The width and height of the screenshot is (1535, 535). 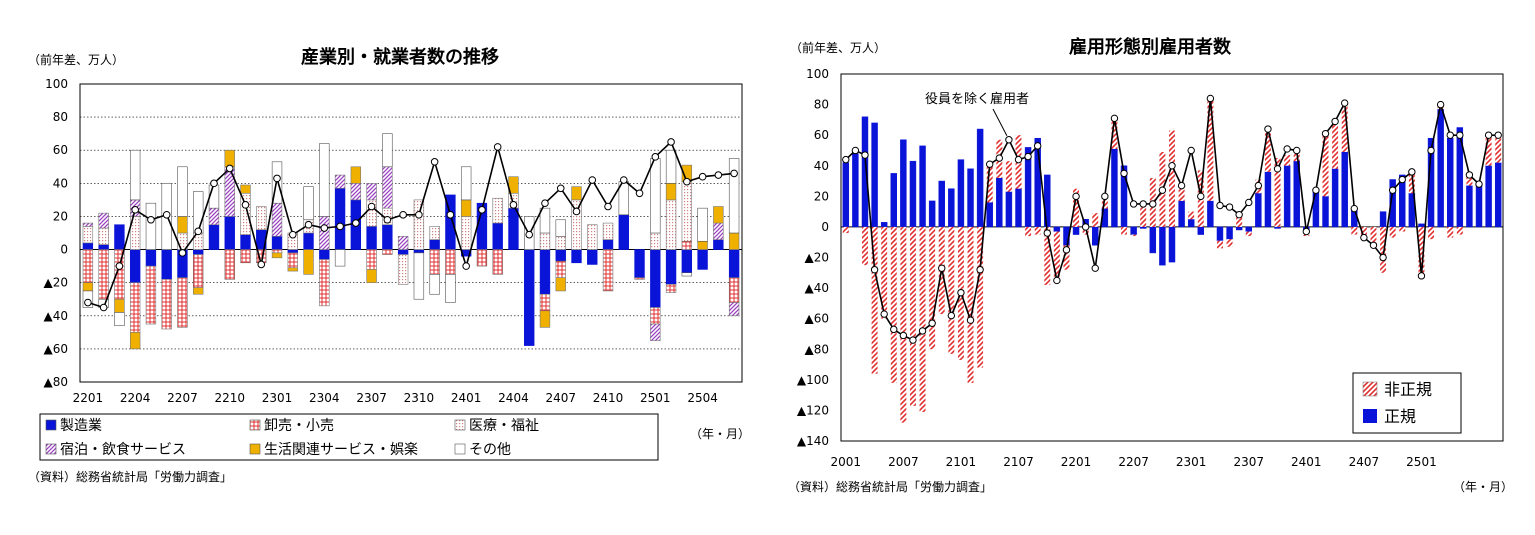 I want to click on x-unit-label: （年・月）, so click(x=1483, y=487).